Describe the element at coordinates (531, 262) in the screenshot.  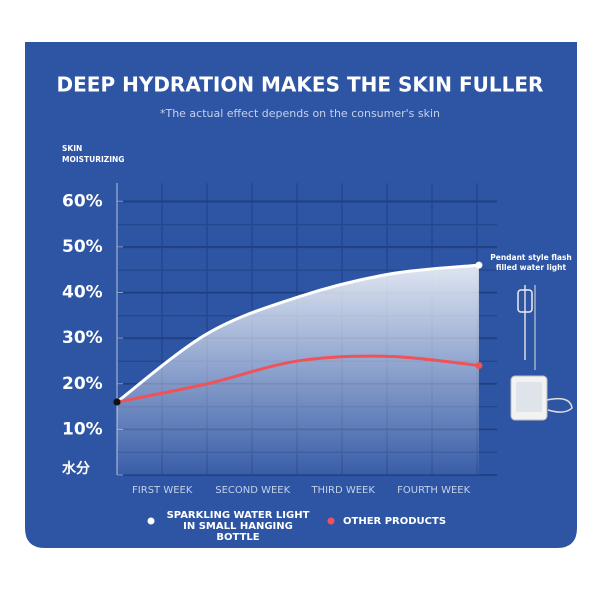
I see `annotation: Pendant style flash filled water light` at that location.